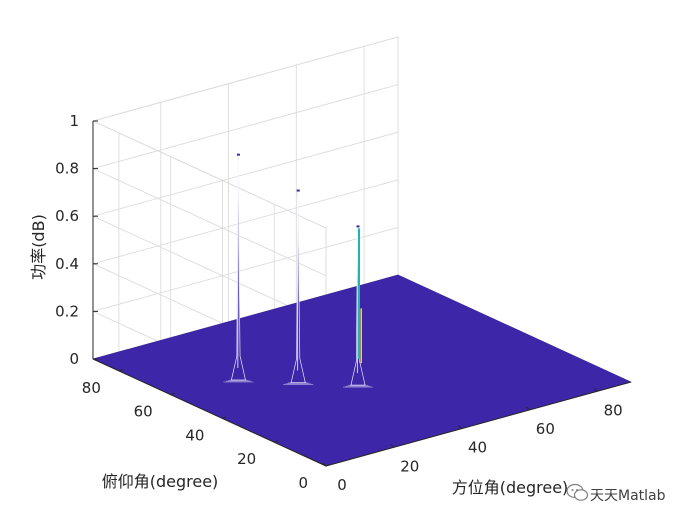 This screenshot has height=525, width=700. What do you see at coordinates (67, 311) in the screenshot?
I see `z-tick-label: 0.2` at bounding box center [67, 311].